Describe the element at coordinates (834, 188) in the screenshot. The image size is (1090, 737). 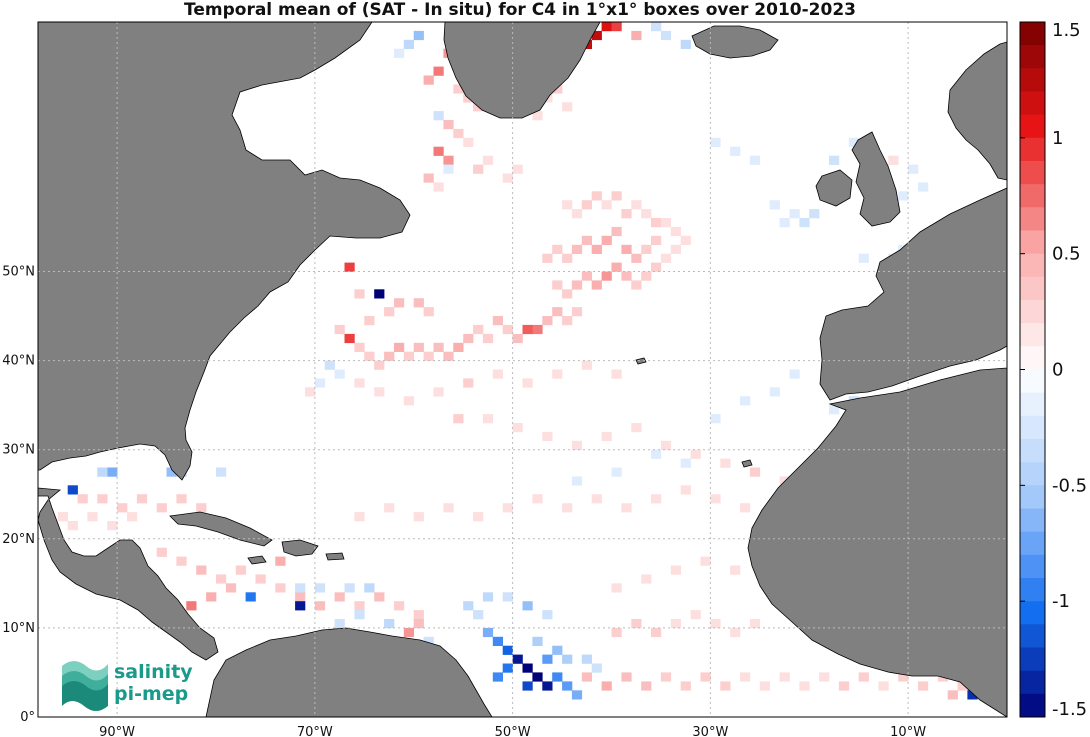
I see `land-ireland` at that location.